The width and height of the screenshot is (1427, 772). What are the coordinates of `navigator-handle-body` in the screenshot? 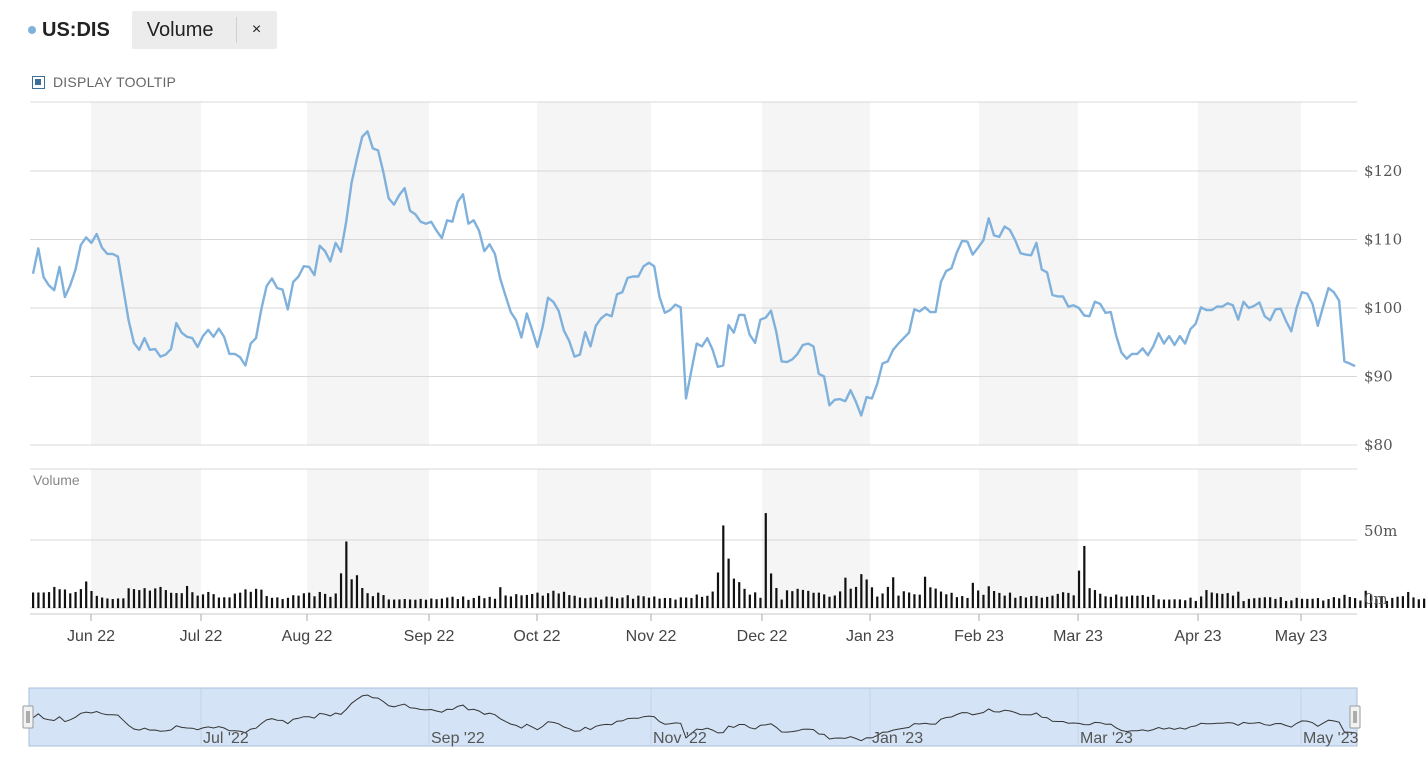 It's located at (28, 717).